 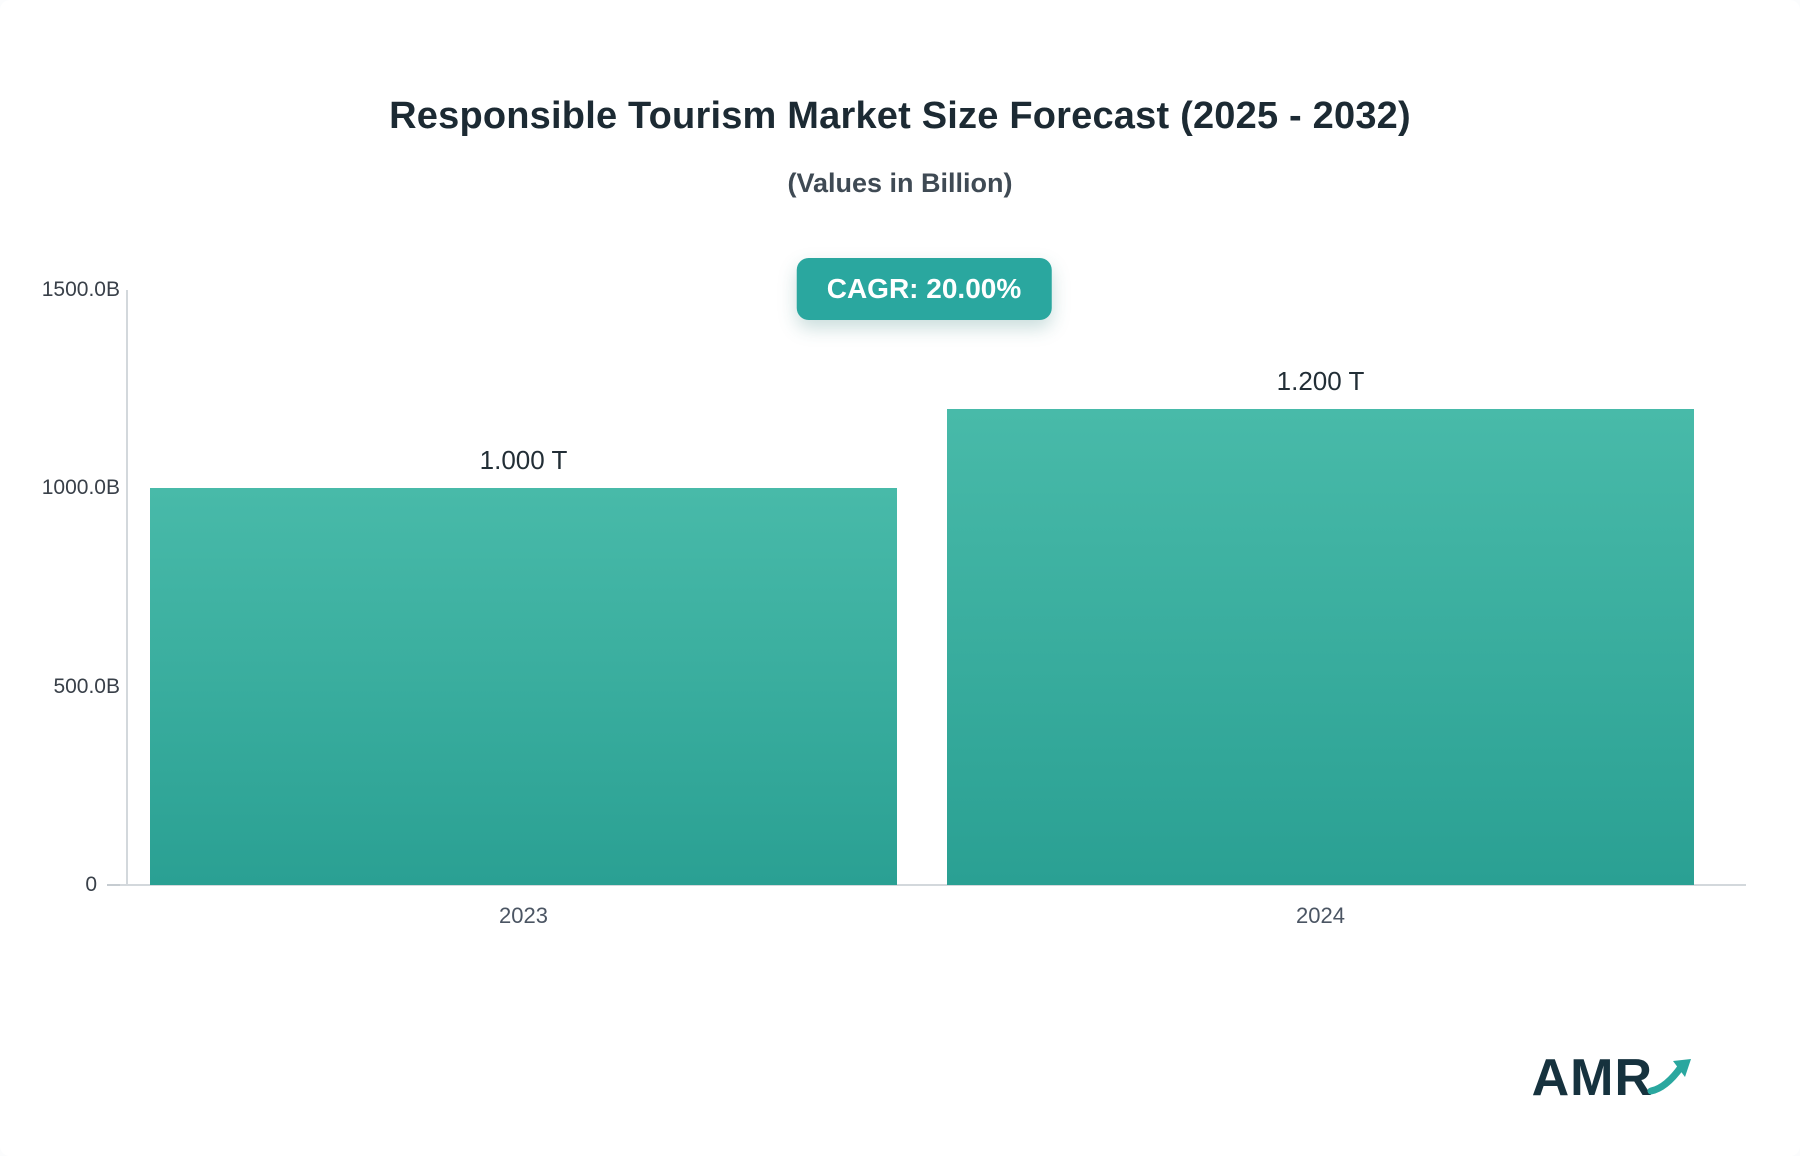 I want to click on amr-logo-text: AMR, so click(x=1592, y=1078).